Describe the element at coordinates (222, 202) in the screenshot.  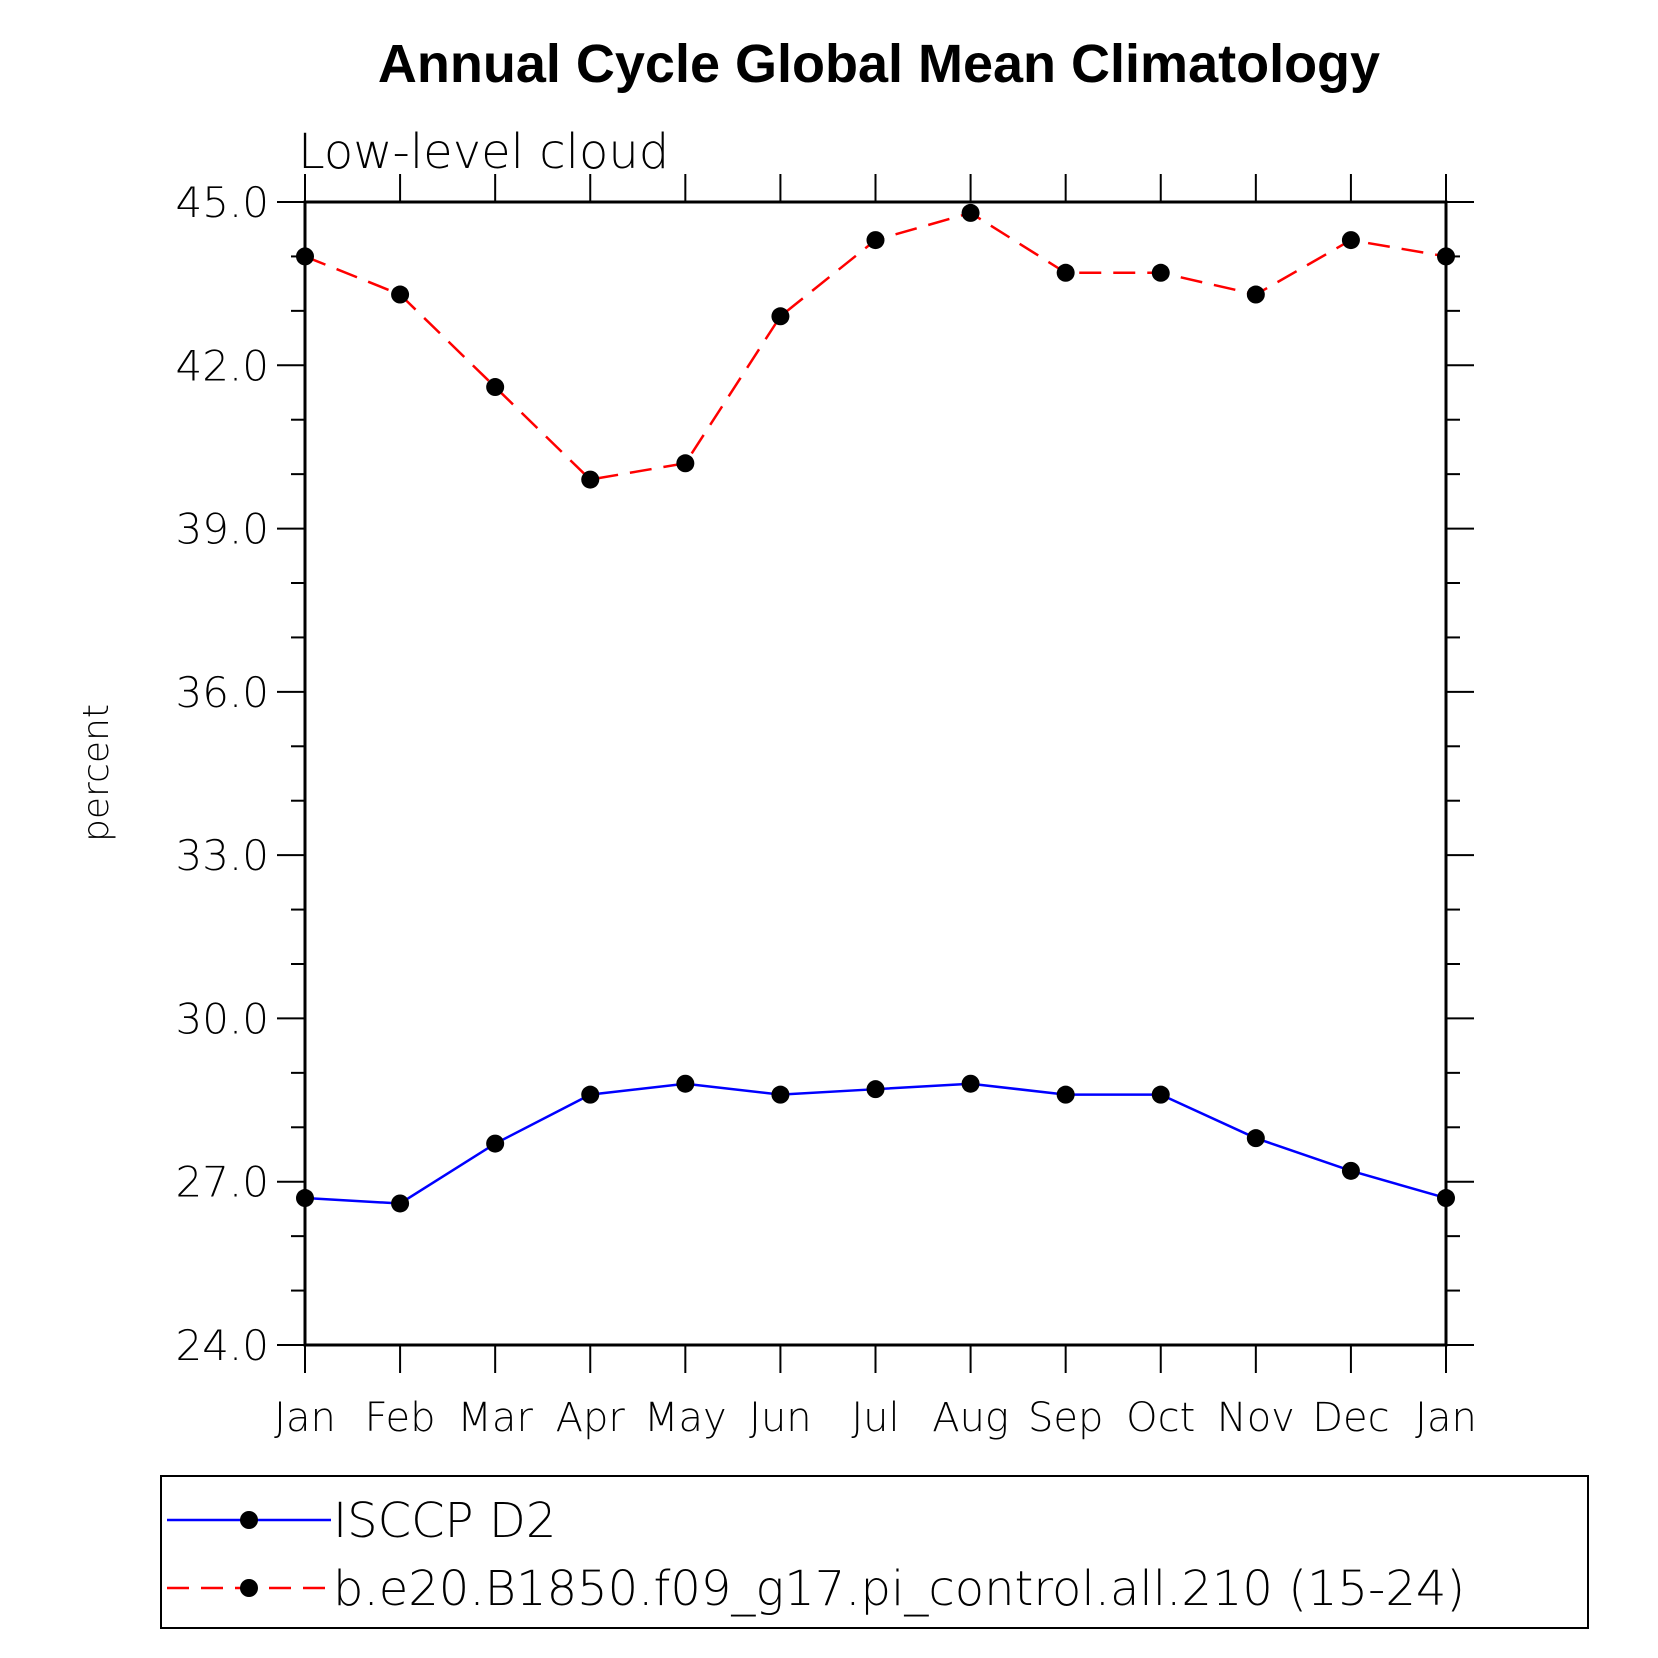
I see `y-tick-label: 45.0` at that location.